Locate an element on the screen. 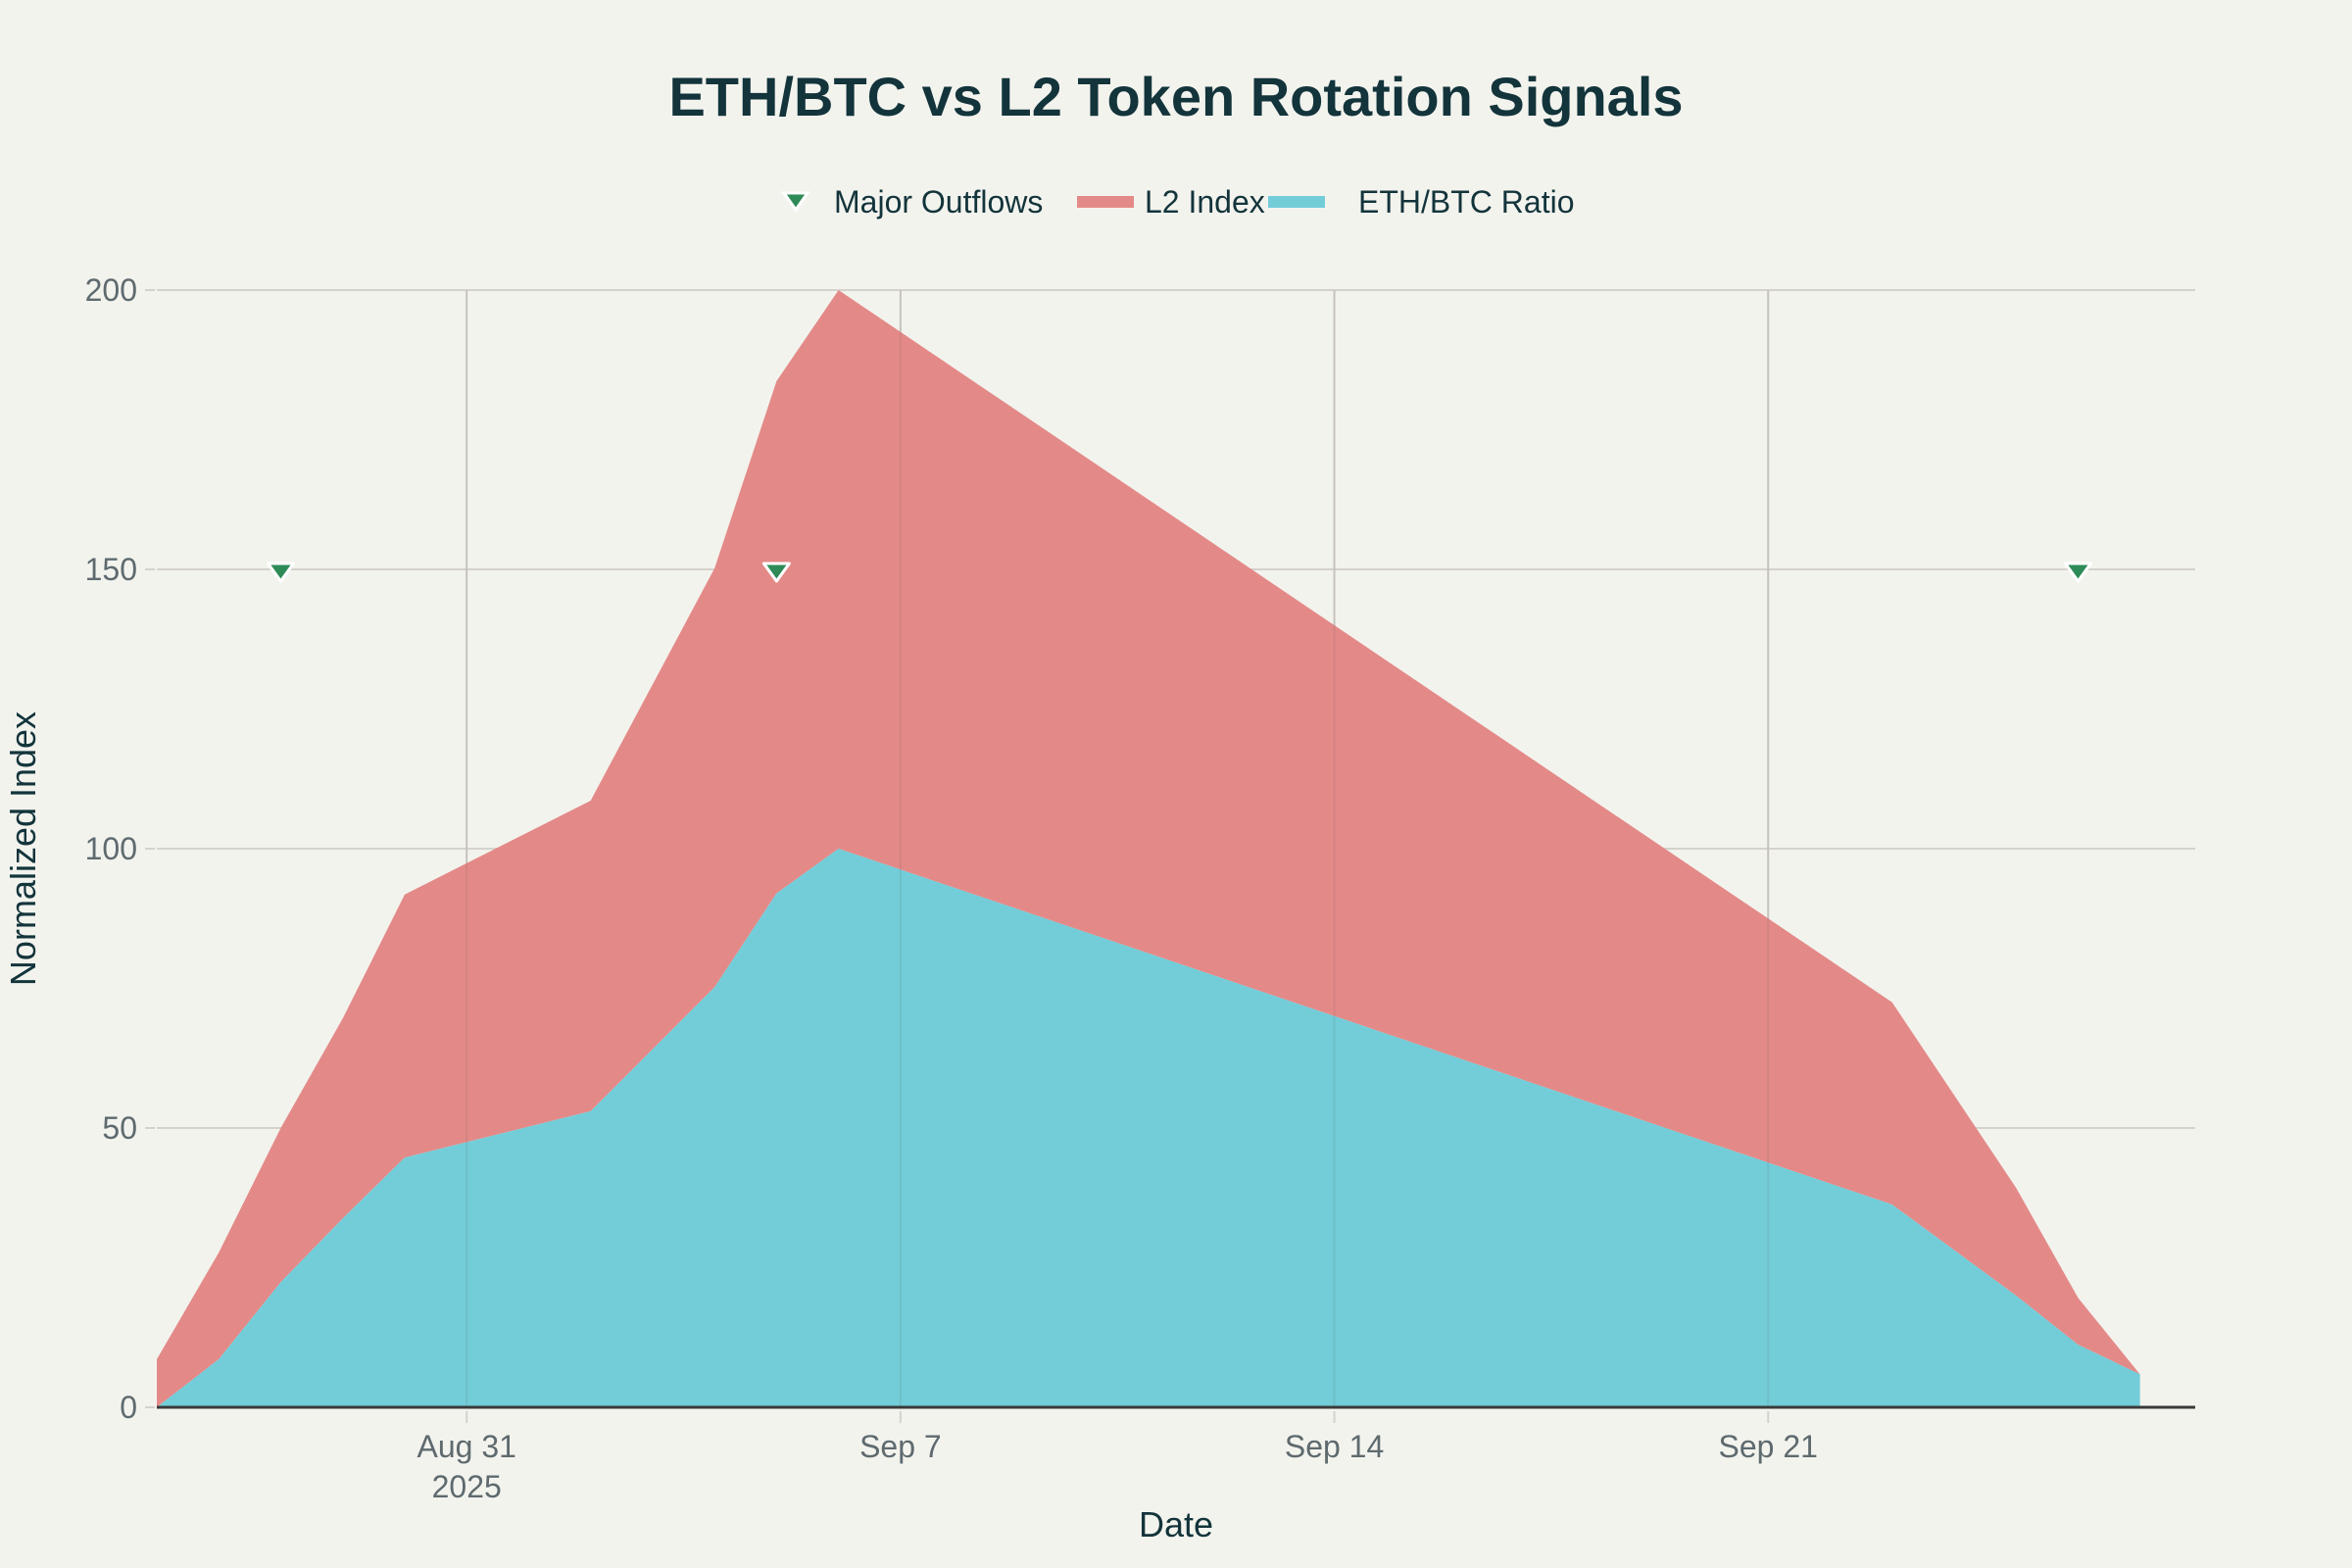 The image size is (2352, 1568). x-tick-label: Aug 31 is located at coordinates (465, 1446).